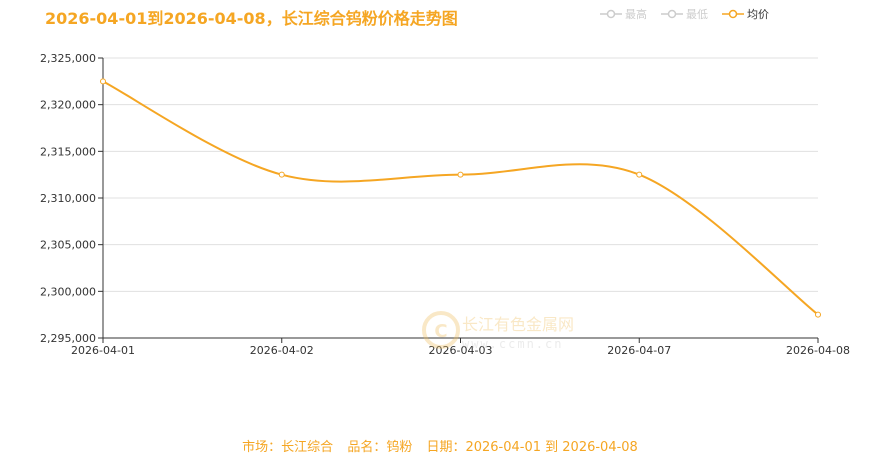  Describe the element at coordinates (68, 105) in the screenshot. I see `y-tick-label: 2,320,000` at that location.